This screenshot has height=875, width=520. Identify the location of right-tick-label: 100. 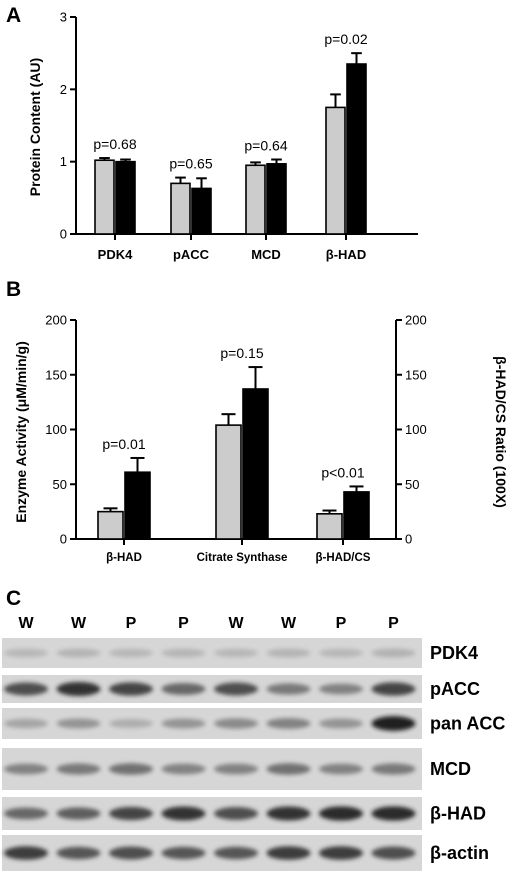
(416, 429).